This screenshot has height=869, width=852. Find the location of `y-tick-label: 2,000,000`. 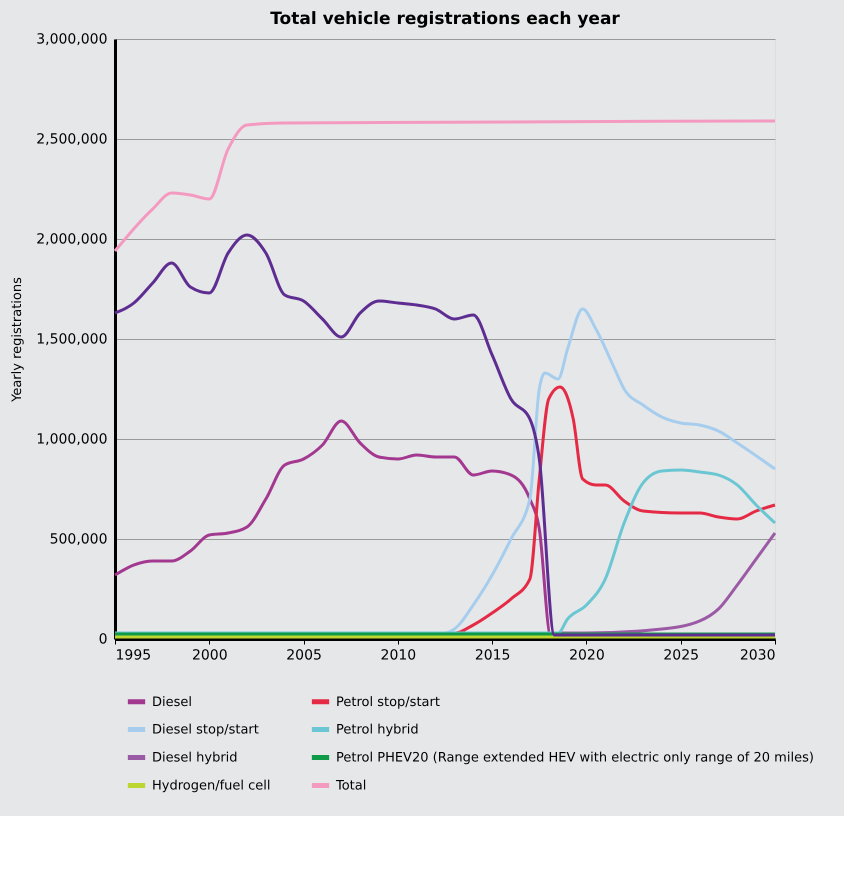

y-tick-label: 2,000,000 is located at coordinates (72, 240).